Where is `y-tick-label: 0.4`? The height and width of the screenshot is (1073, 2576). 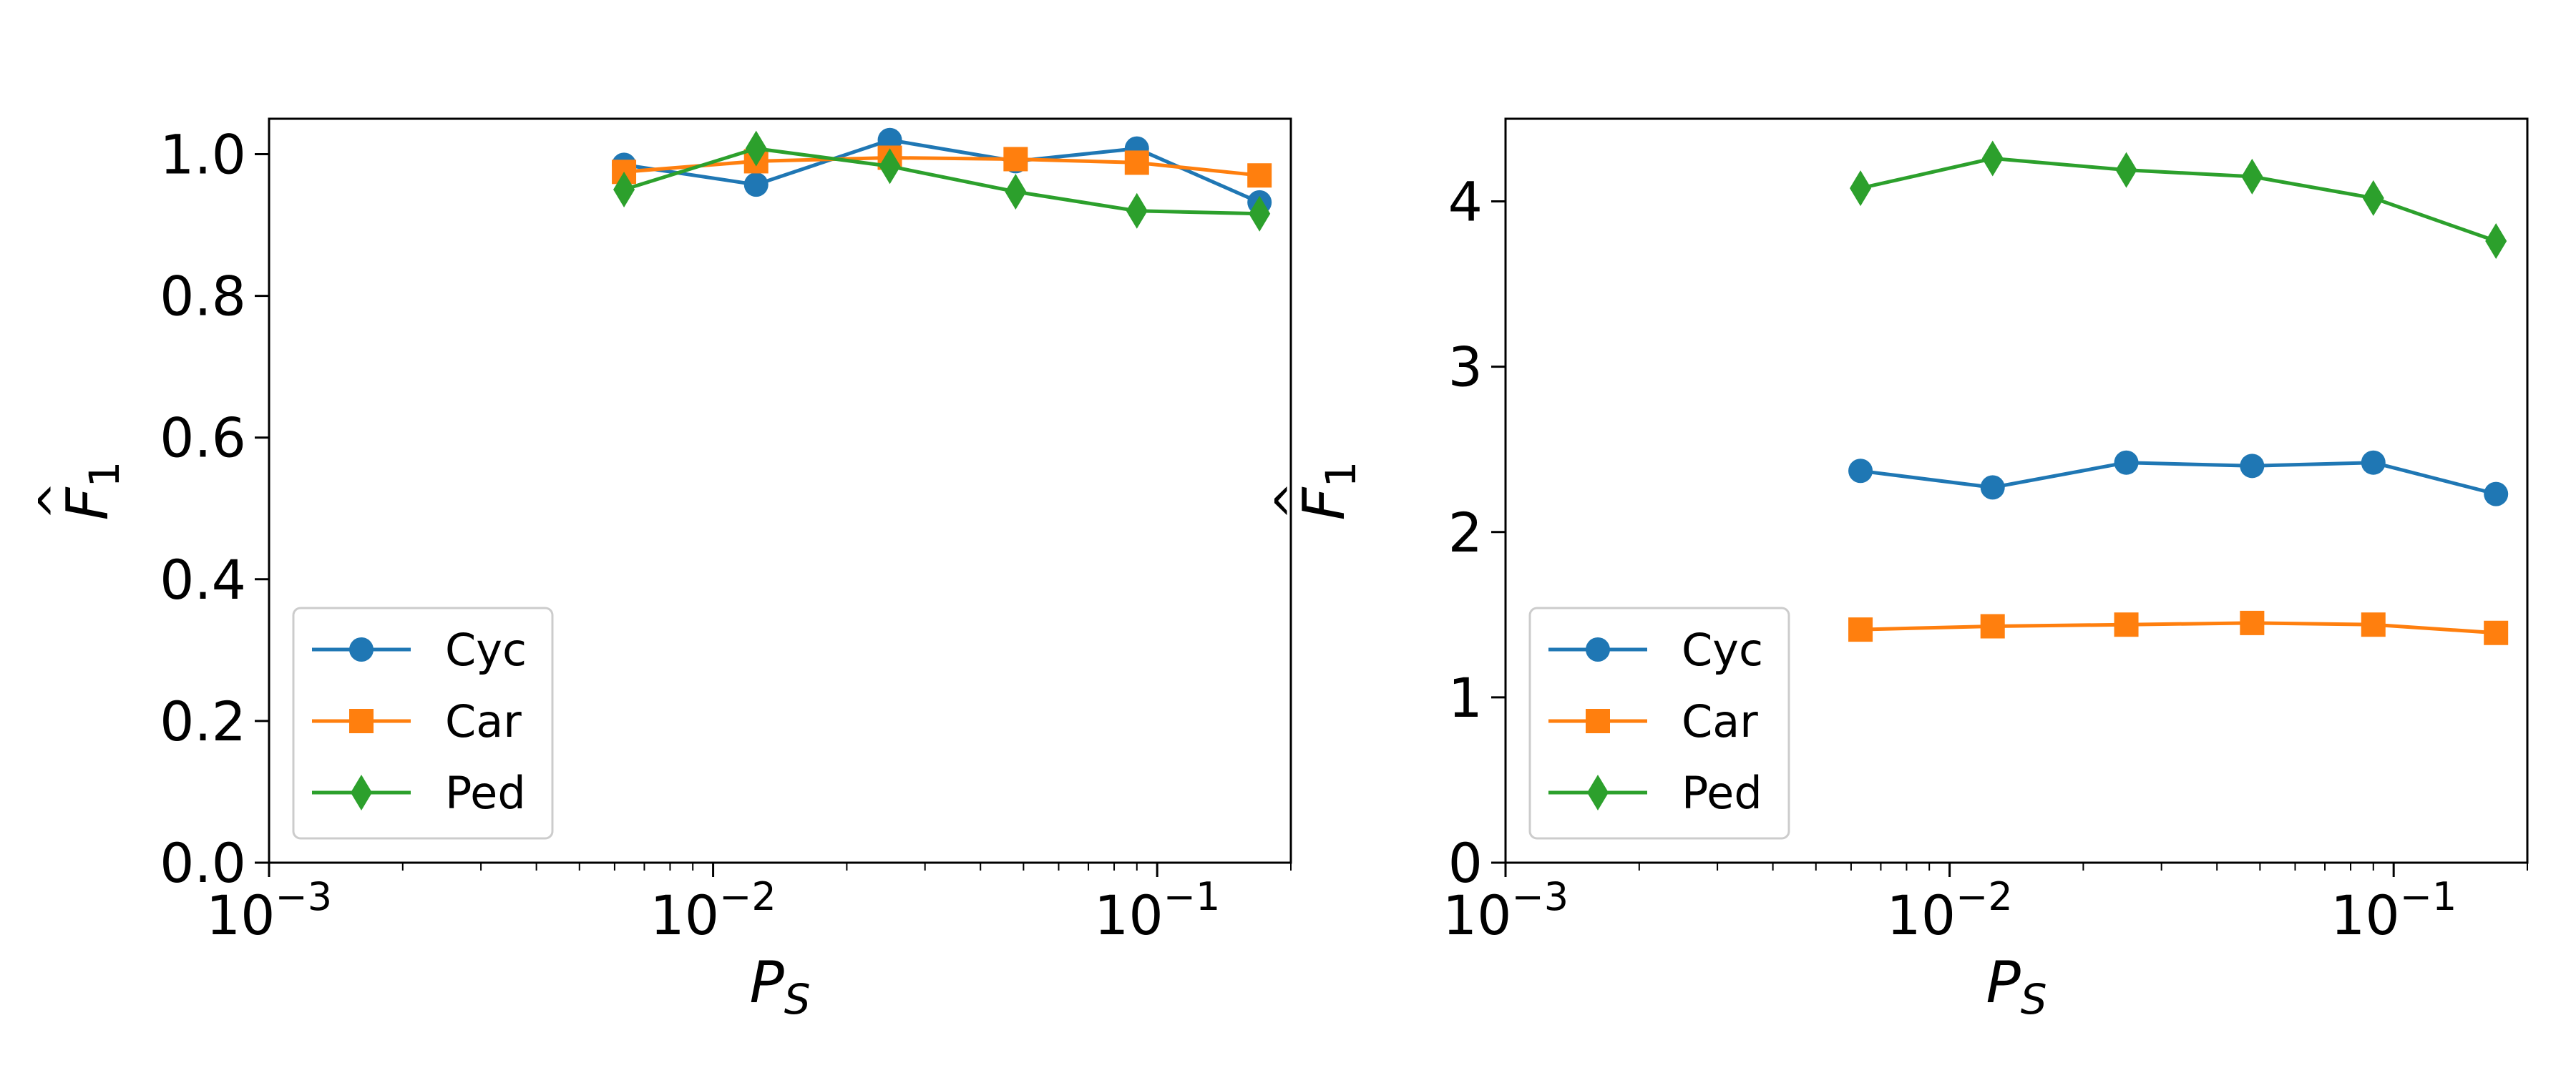
y-tick-label: 0.4 is located at coordinates (203, 580).